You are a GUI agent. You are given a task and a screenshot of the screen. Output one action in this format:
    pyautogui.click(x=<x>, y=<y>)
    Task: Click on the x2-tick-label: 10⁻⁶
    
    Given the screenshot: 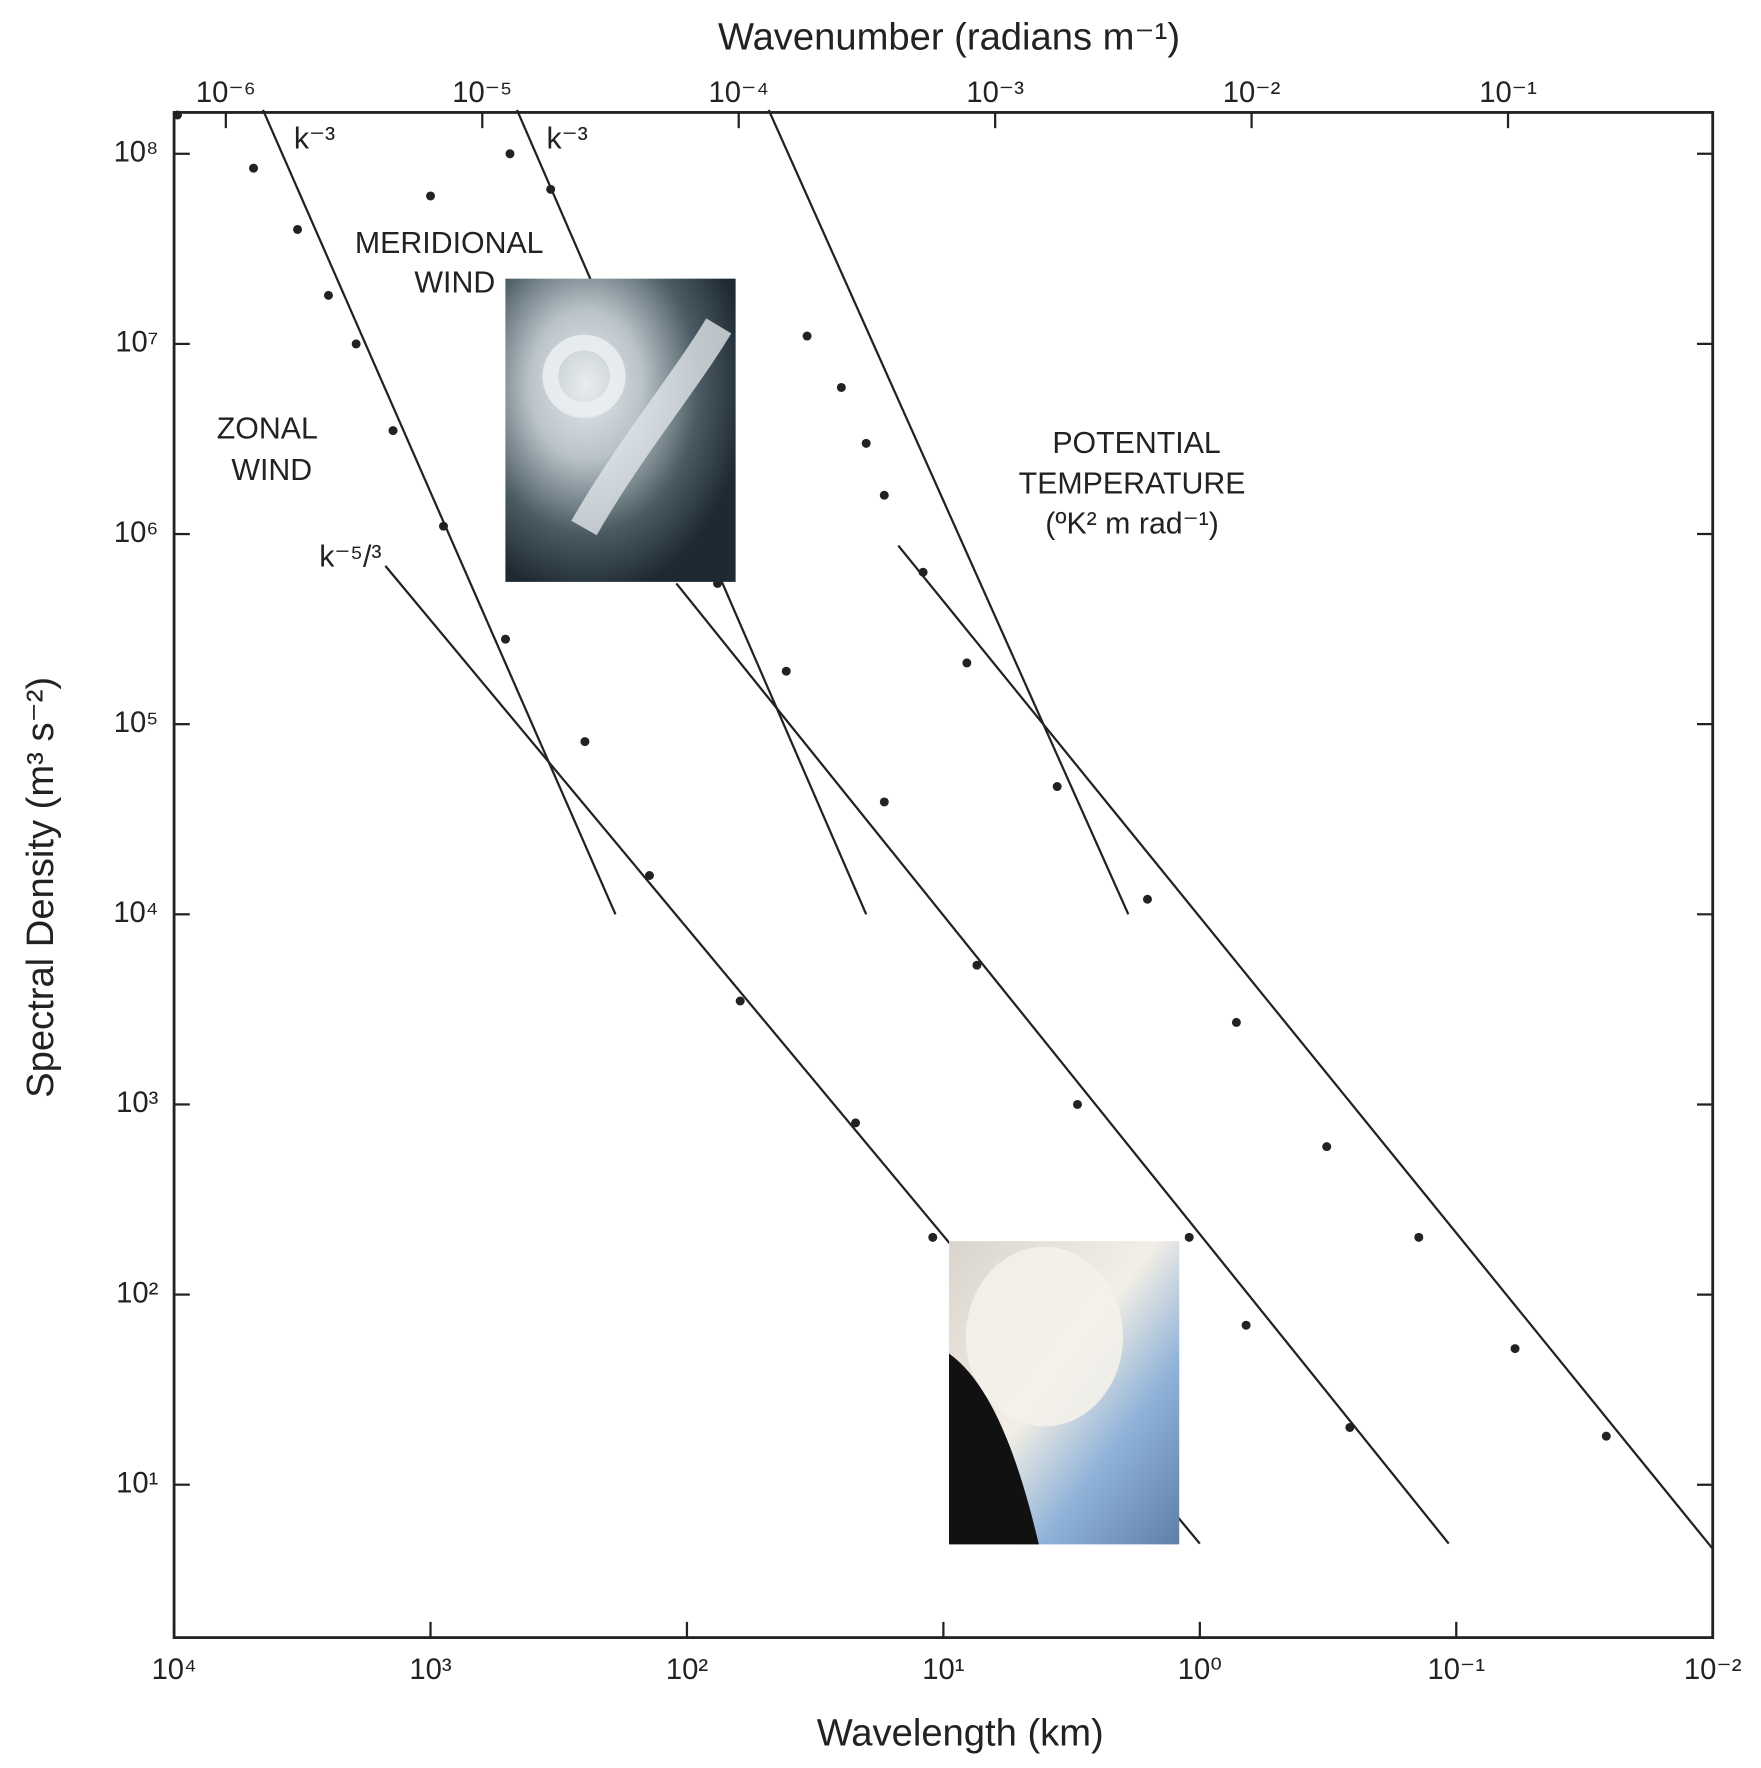 What is the action you would take?
    pyautogui.click(x=226, y=93)
    